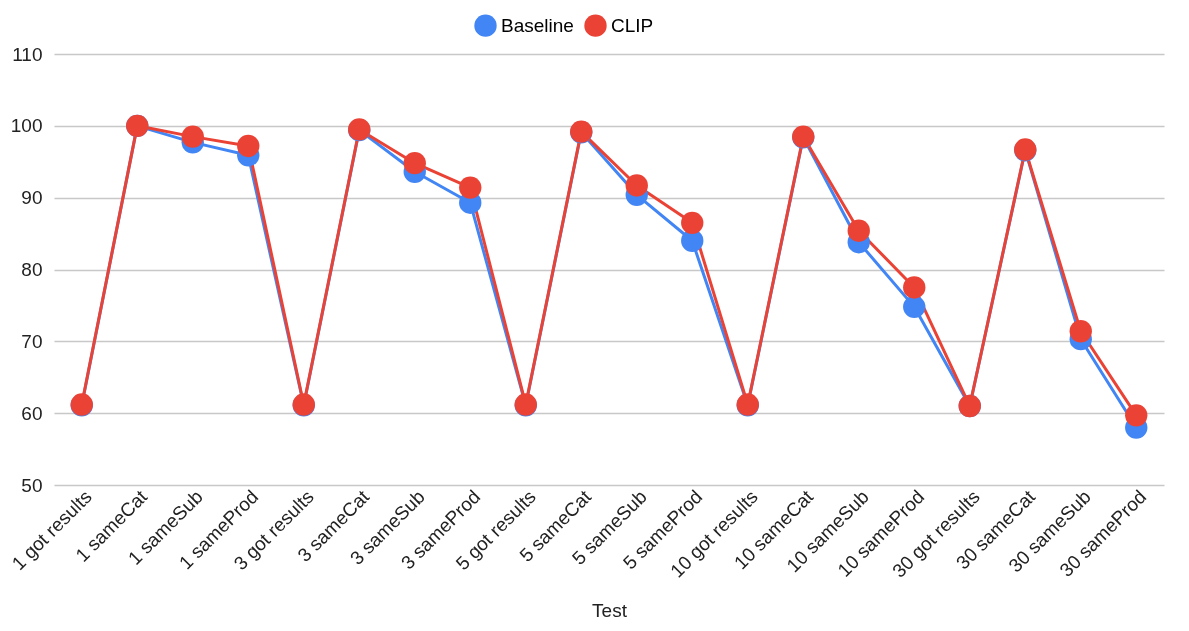 This screenshot has height=631, width=1189. I want to click on y-tick-label: 80, so click(32, 269).